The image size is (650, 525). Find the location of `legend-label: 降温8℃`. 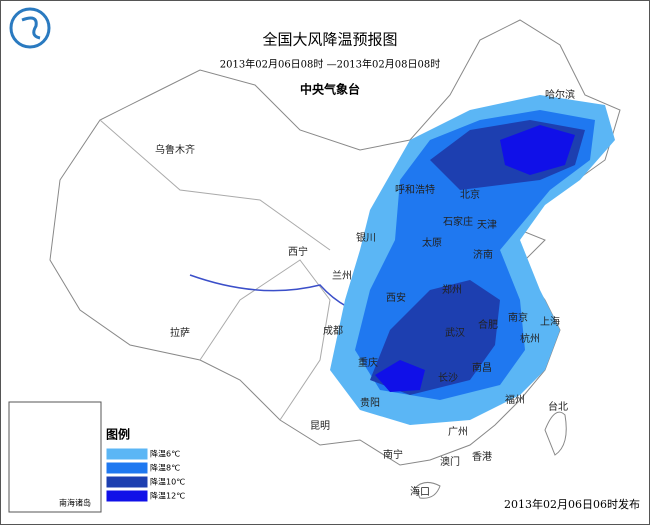

legend-label: 降温8℃ is located at coordinates (165, 468).